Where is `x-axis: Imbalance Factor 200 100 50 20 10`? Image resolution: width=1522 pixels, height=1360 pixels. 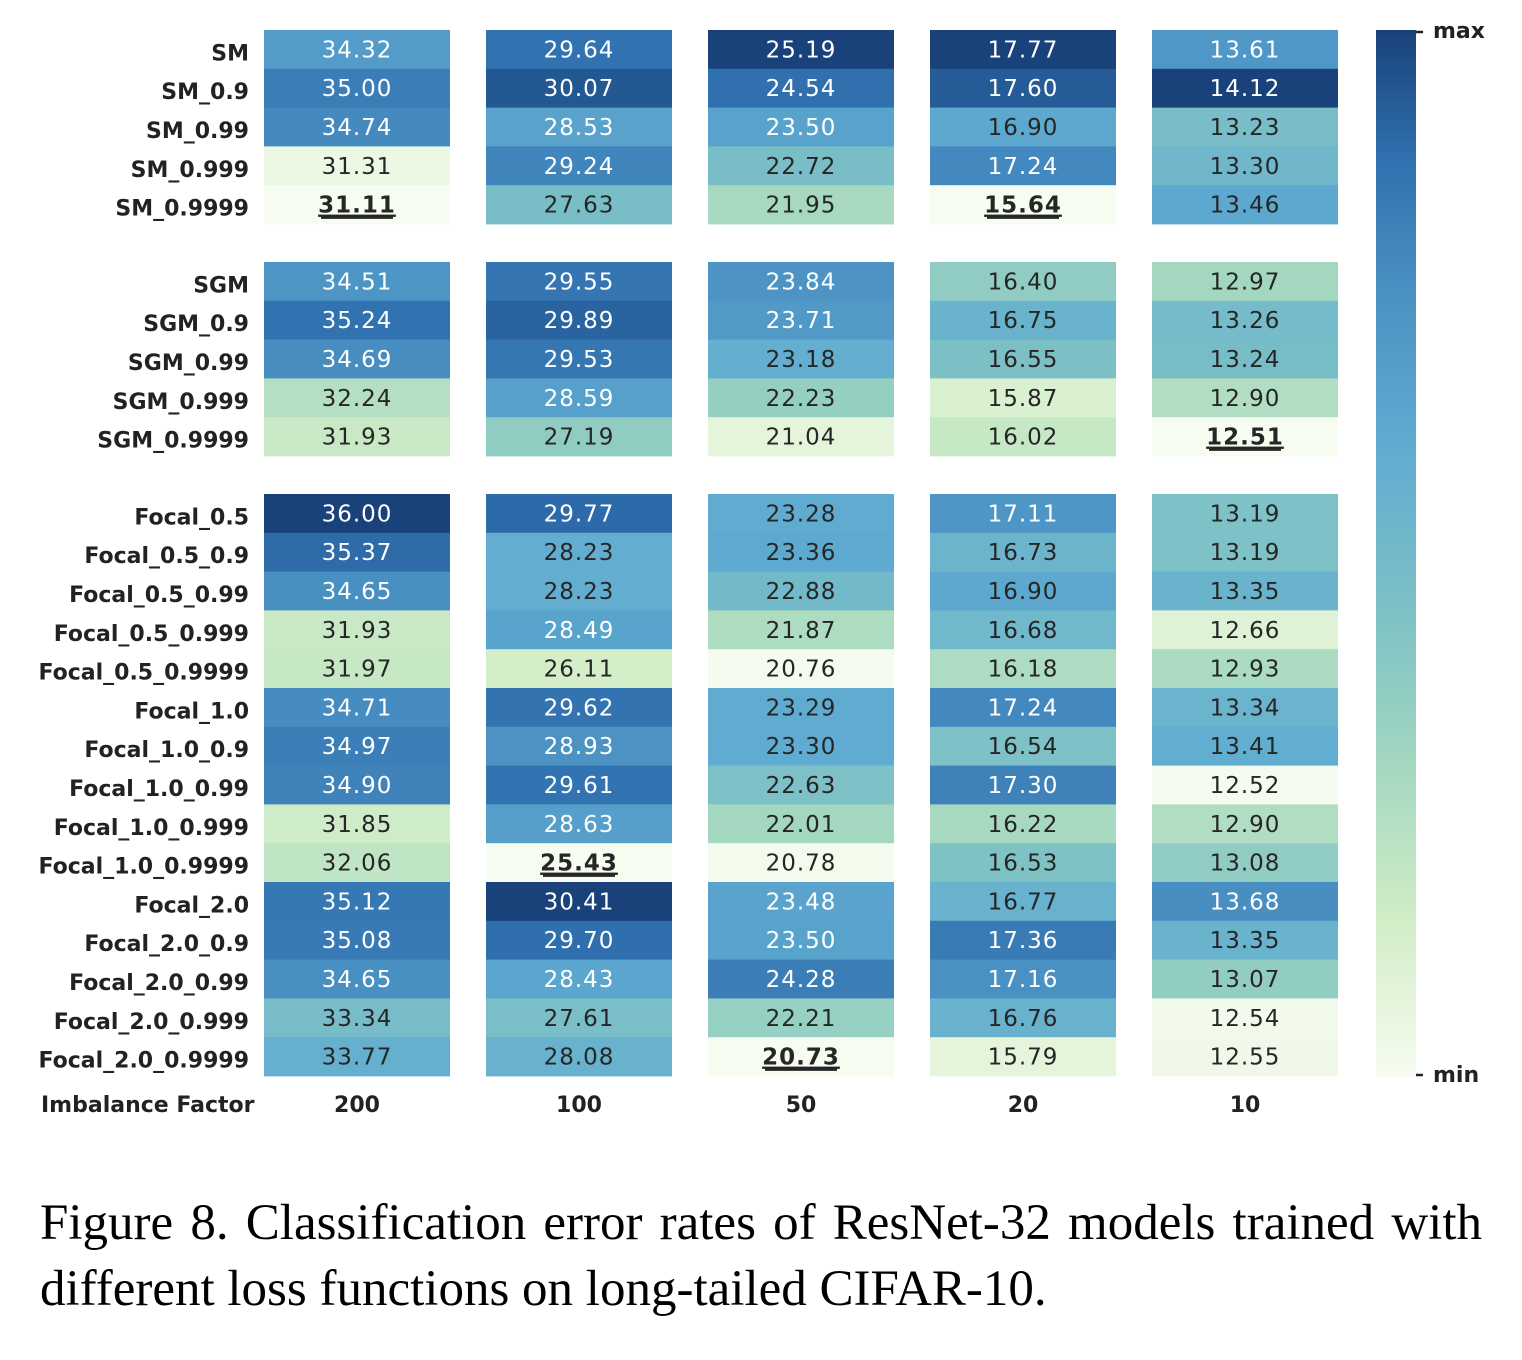 x-axis: Imbalance Factor 200 100 50 20 10 is located at coordinates (650, 1105).